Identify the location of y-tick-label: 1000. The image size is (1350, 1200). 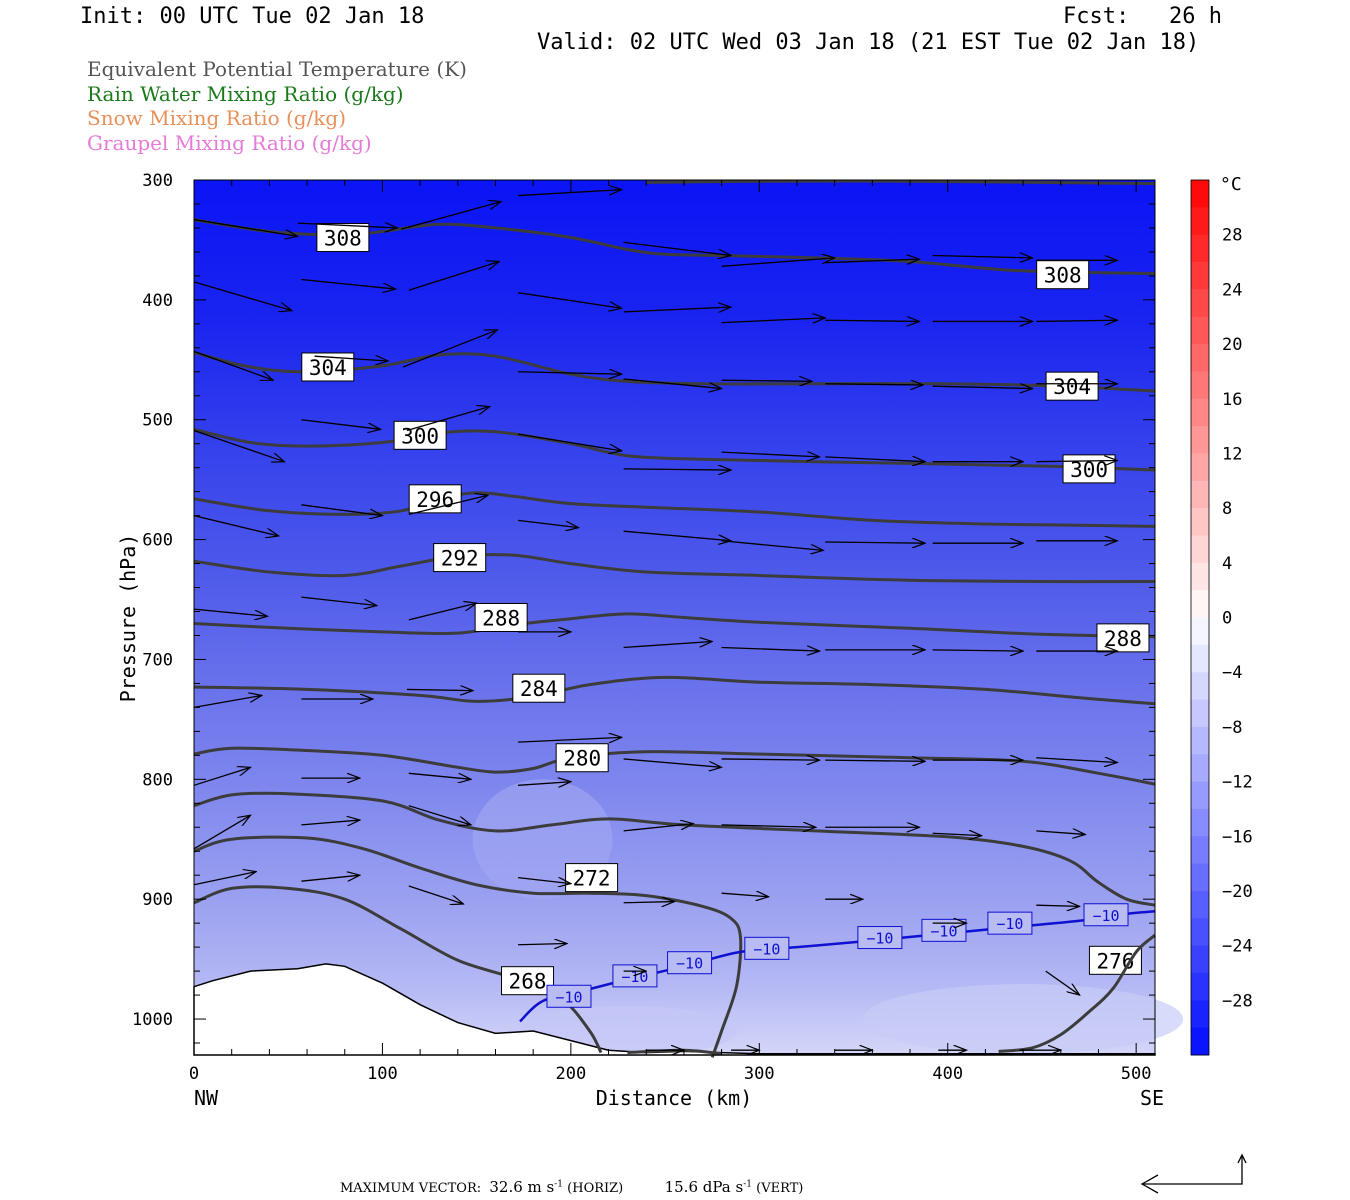
(152, 1020).